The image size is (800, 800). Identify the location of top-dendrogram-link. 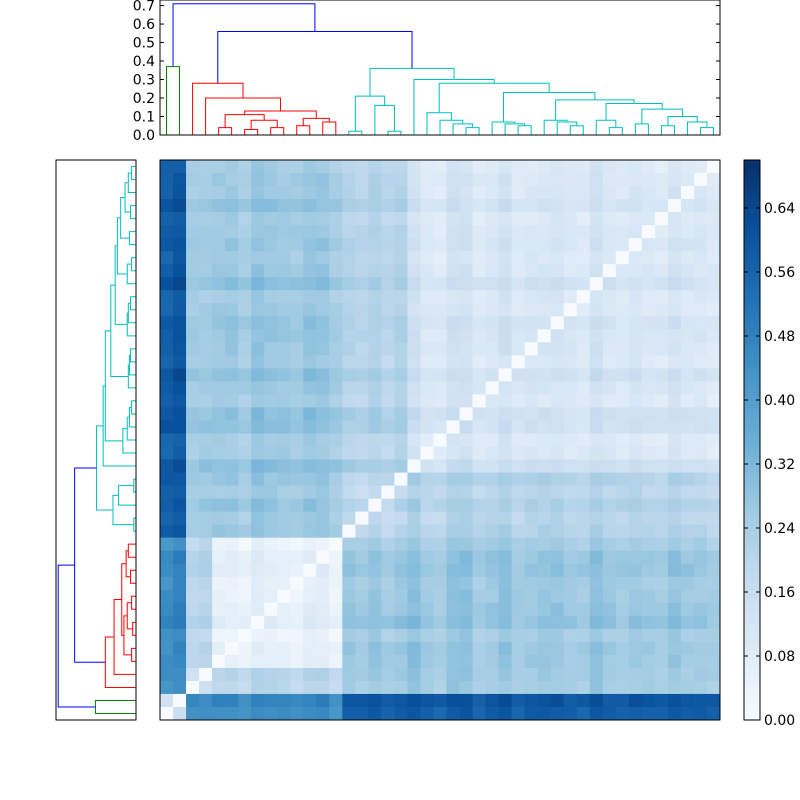
(280, 114).